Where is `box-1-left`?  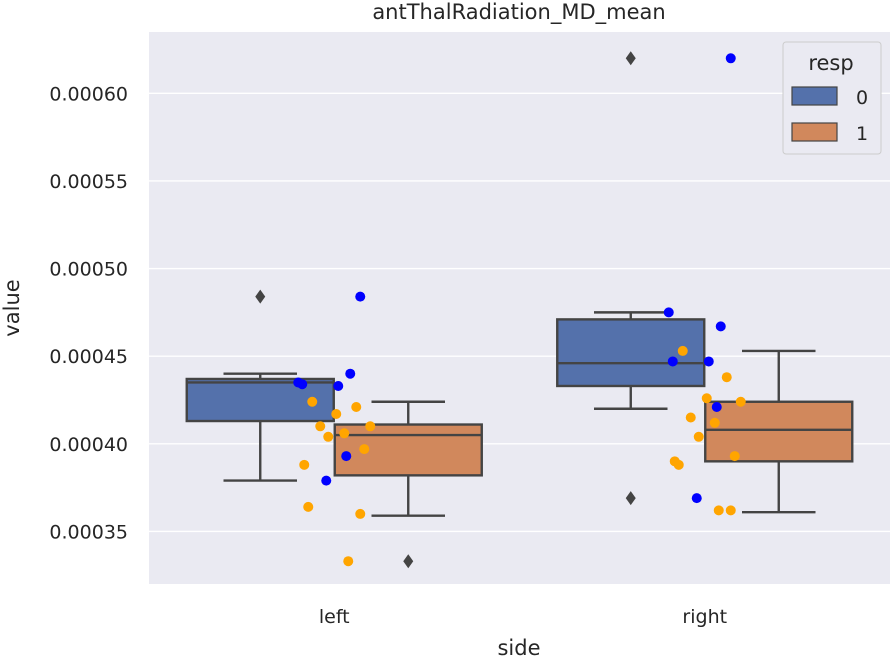 box-1-left is located at coordinates (408, 450).